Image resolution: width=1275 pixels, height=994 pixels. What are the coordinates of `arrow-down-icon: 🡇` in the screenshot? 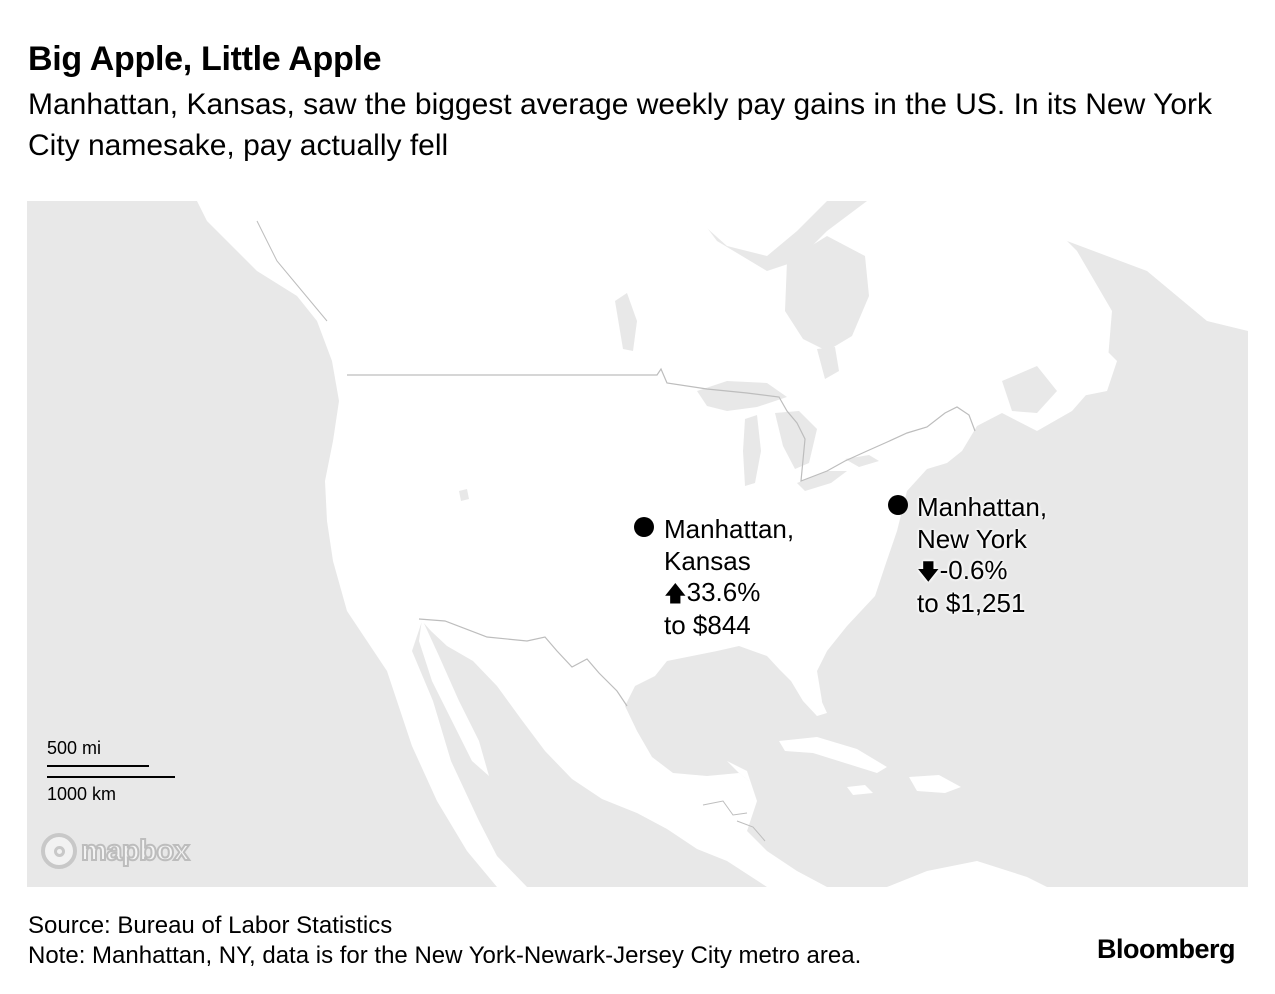 It's located at (928, 571).